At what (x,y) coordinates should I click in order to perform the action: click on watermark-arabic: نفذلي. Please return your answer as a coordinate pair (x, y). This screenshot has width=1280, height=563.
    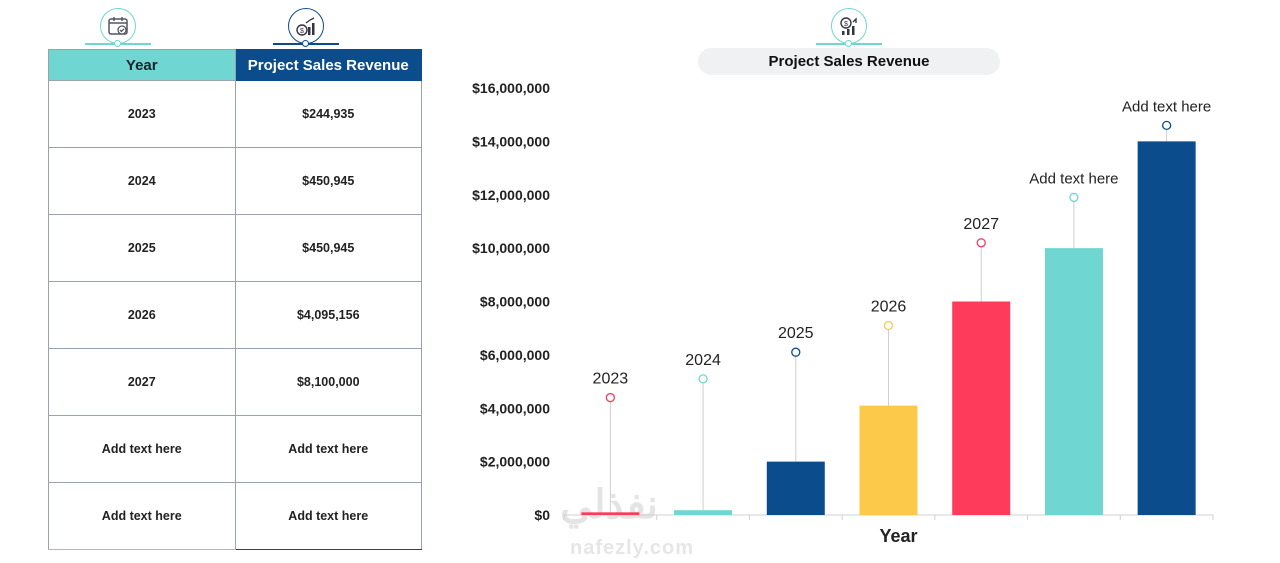
    Looking at the image, I should click on (609, 505).